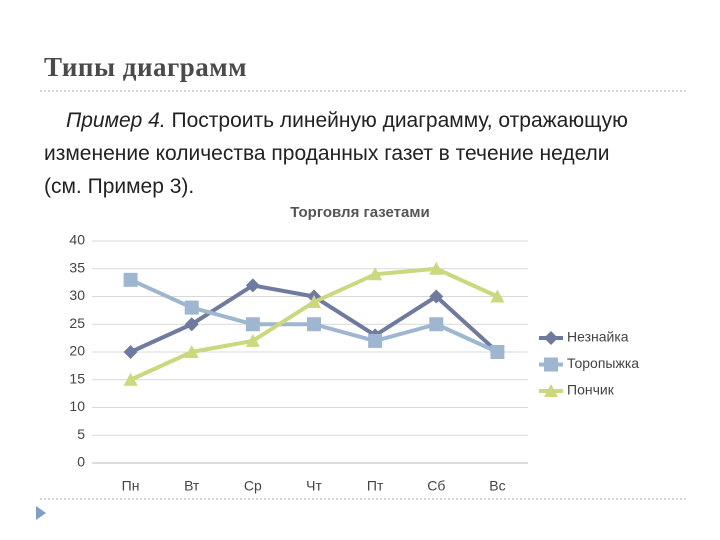  What do you see at coordinates (591, 390) in the screenshot?
I see `legend-label: Пончик` at bounding box center [591, 390].